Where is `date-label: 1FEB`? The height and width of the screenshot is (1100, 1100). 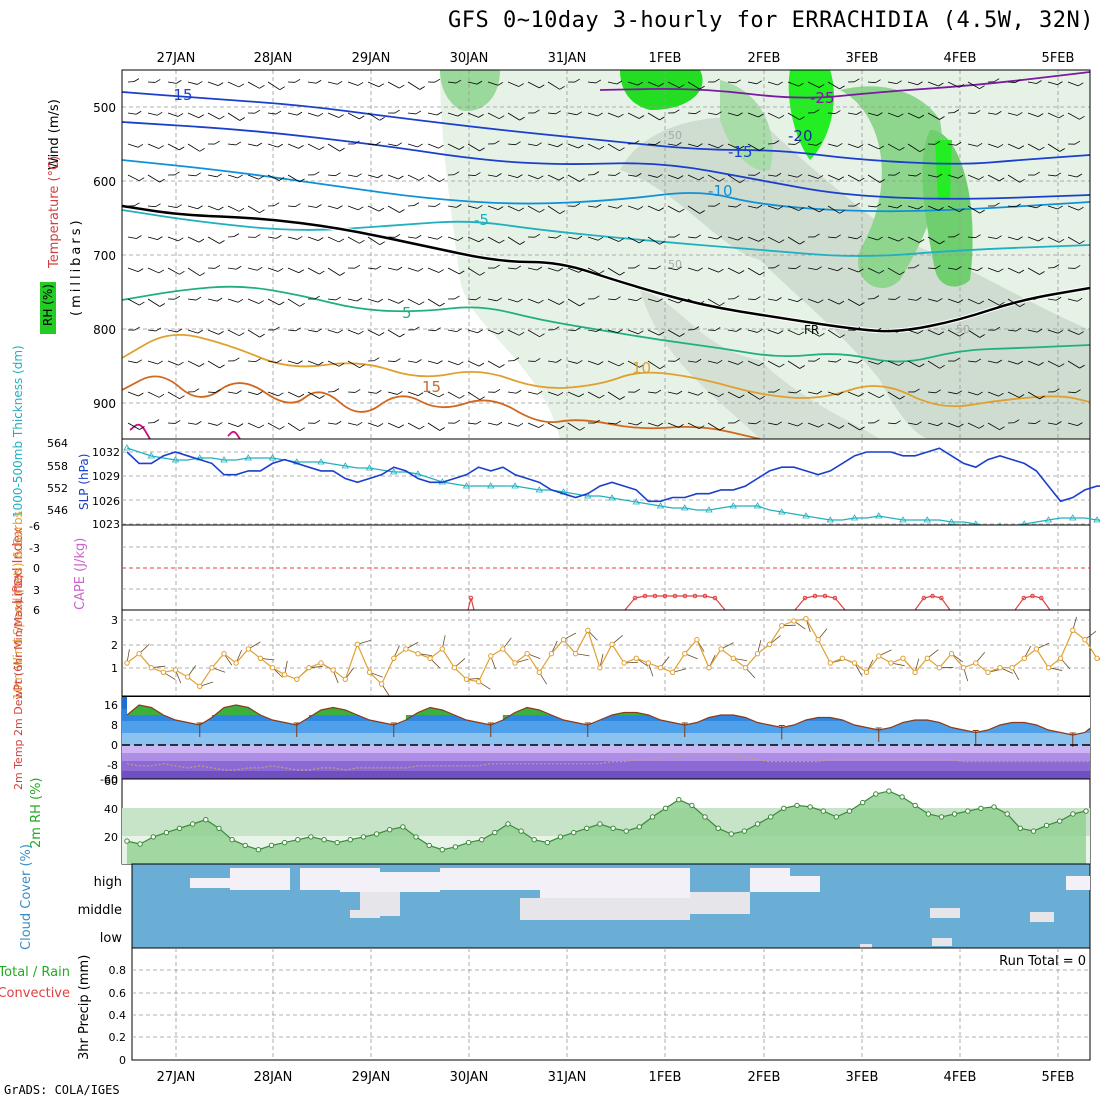
date-label: 1FEB is located at coordinates (665, 1077).